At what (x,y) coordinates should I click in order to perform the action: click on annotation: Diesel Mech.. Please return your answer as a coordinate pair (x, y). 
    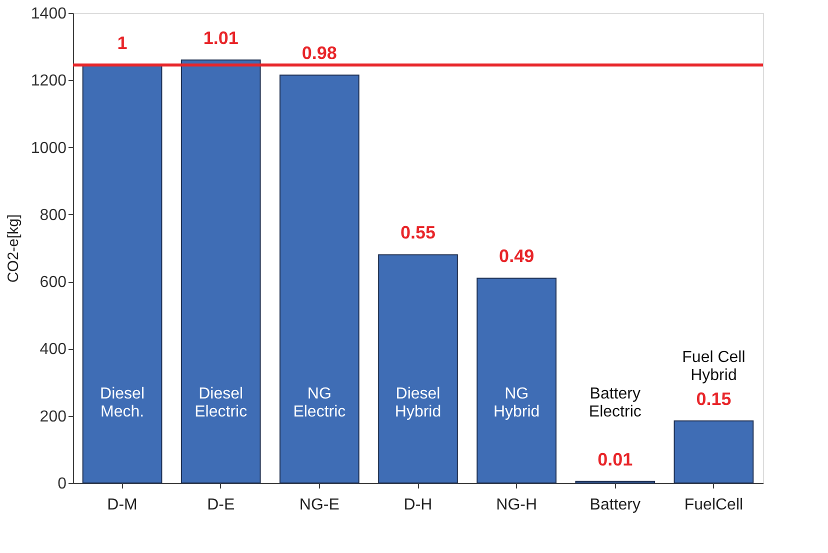
    Looking at the image, I should click on (122, 403).